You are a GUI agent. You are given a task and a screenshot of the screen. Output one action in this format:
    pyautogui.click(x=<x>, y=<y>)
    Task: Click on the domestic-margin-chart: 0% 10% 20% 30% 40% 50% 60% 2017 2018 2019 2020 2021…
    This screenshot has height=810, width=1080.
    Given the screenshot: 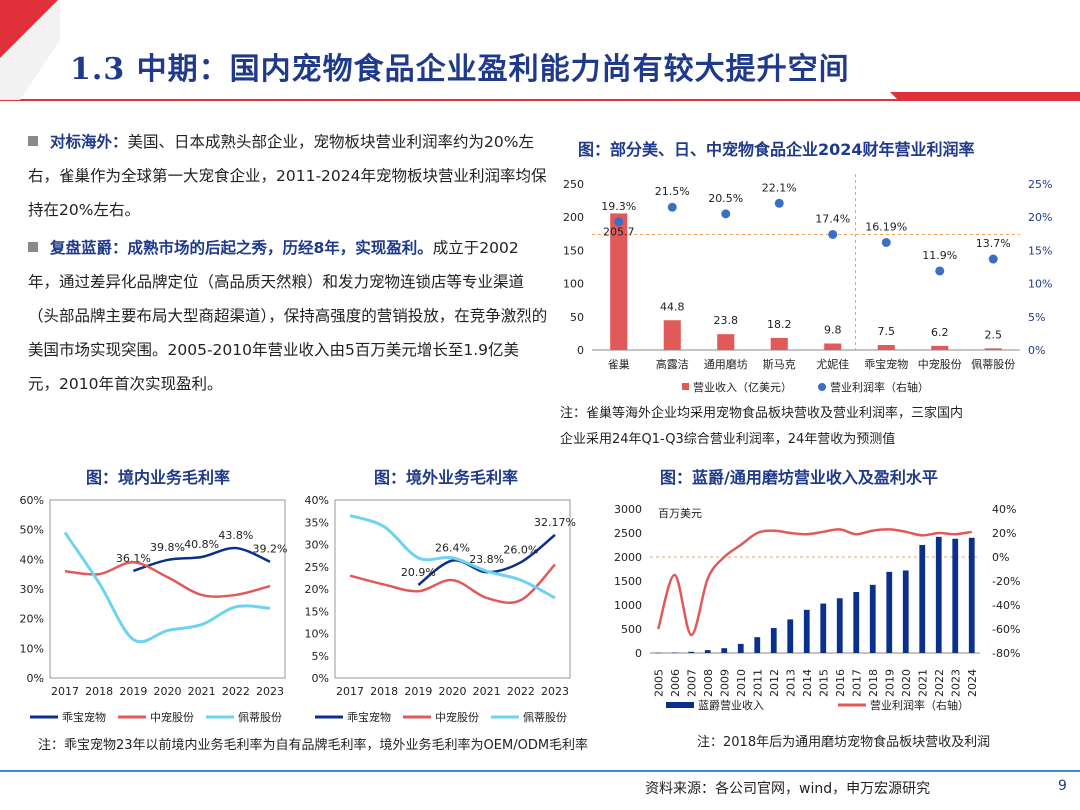 What is the action you would take?
    pyautogui.click(x=154, y=609)
    